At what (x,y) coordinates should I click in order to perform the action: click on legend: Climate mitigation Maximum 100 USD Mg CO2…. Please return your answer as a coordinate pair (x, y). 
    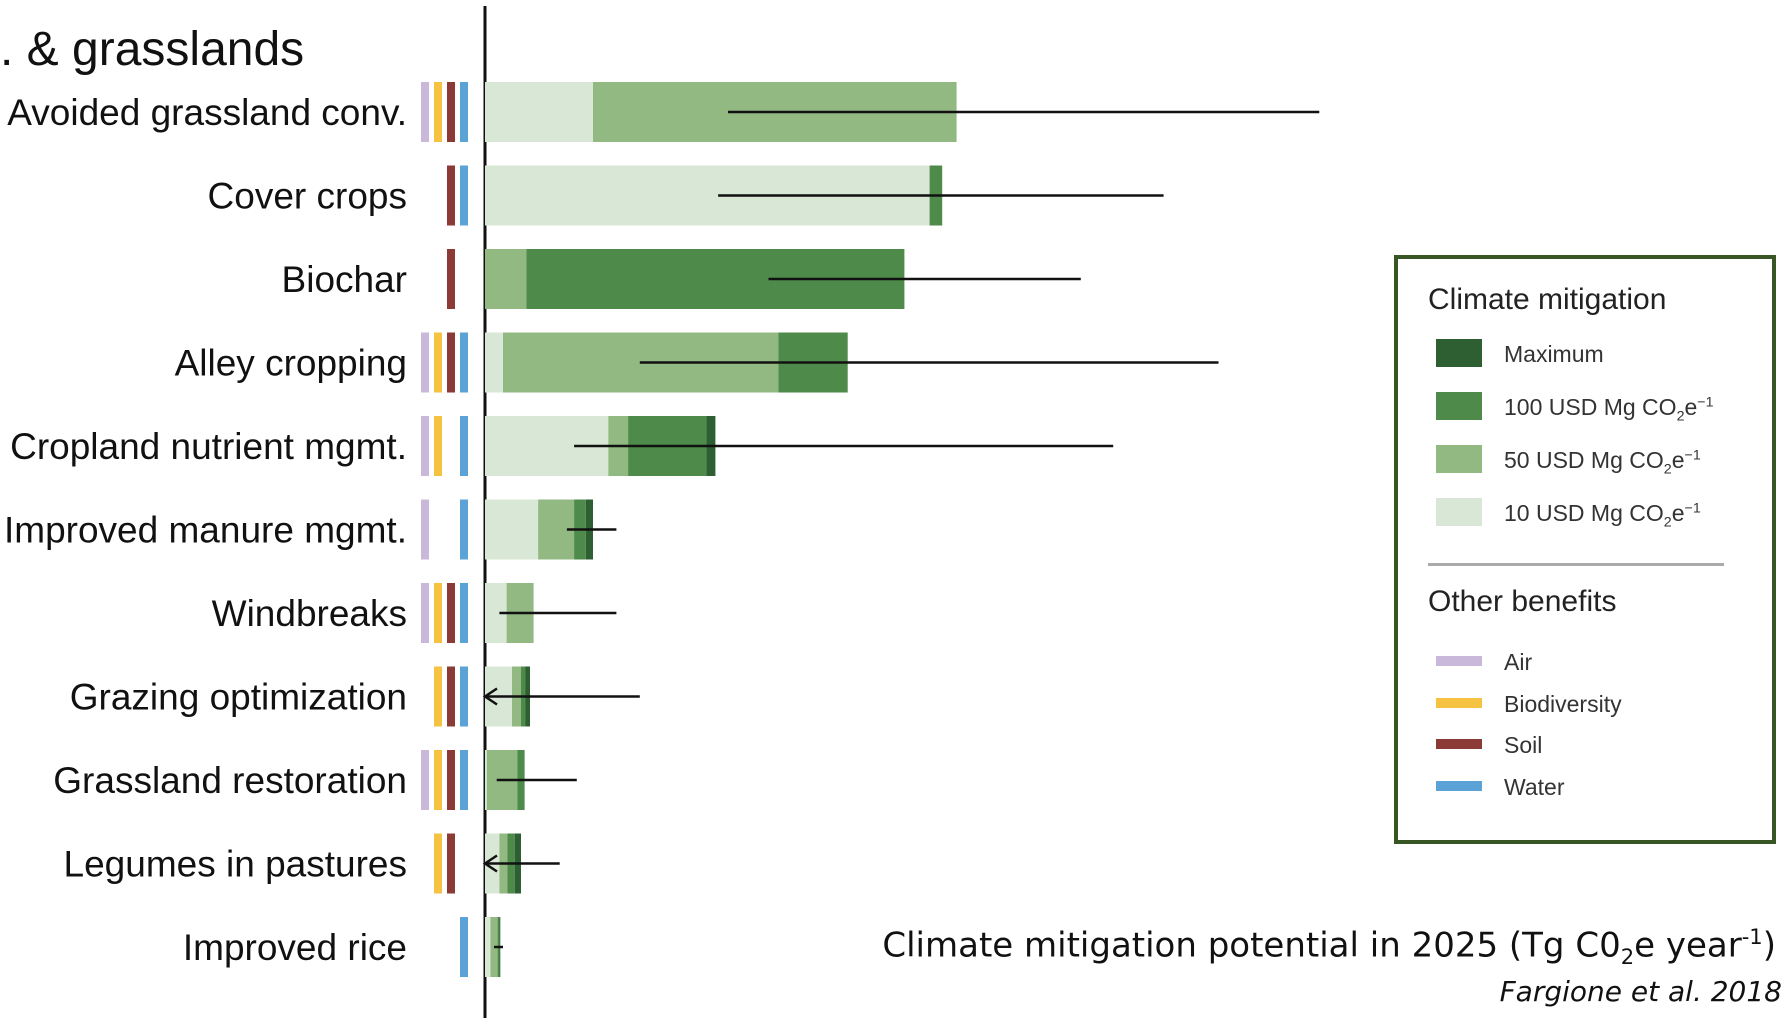
    Looking at the image, I should click on (1585, 549).